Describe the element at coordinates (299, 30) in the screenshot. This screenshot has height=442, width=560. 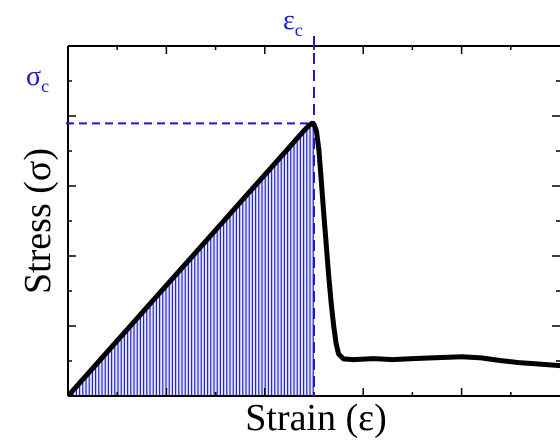
I see `epsilon-subscript: c` at that location.